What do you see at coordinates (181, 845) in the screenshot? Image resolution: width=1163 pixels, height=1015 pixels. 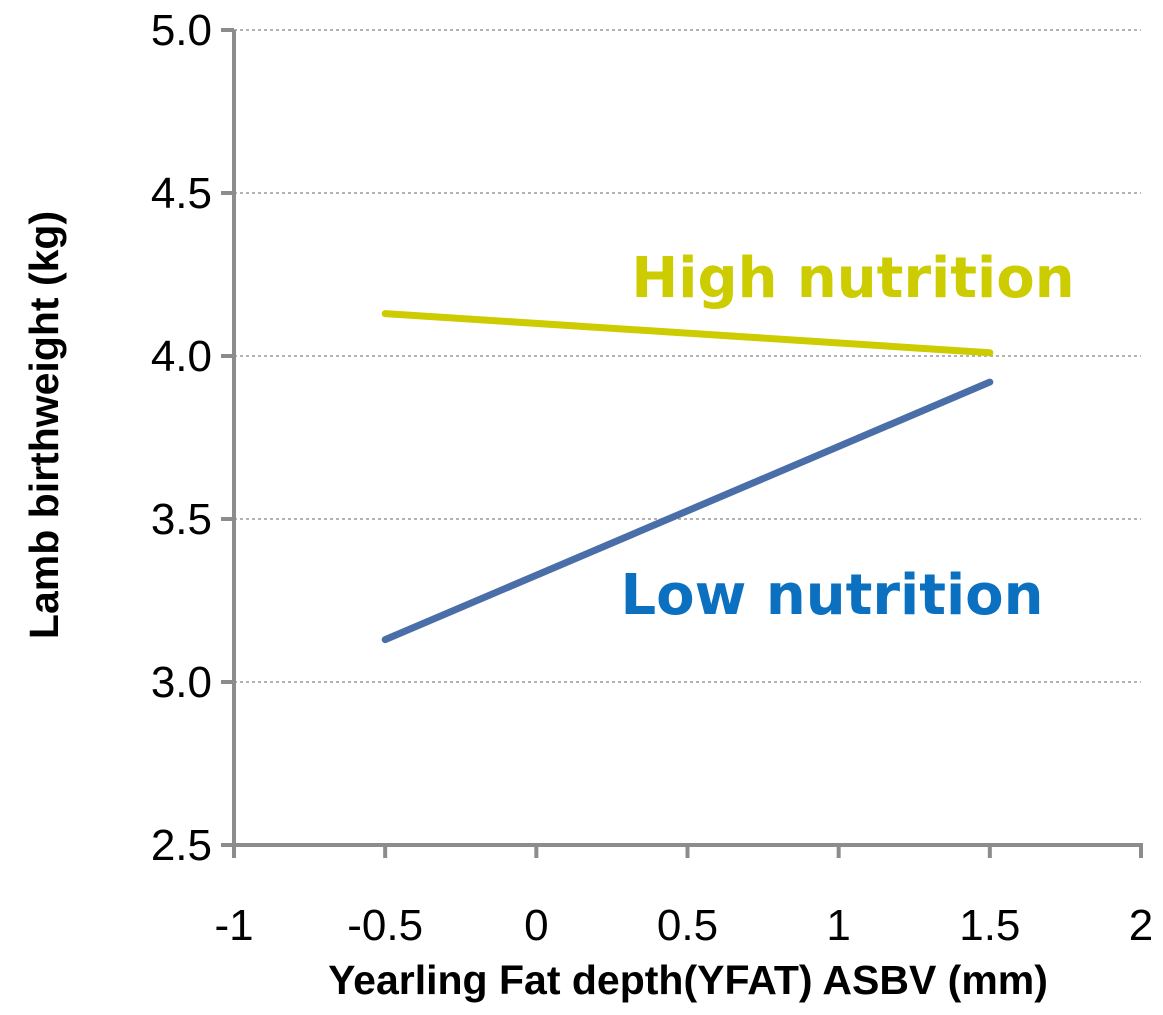 I see `y-tick-label: 2.5` at bounding box center [181, 845].